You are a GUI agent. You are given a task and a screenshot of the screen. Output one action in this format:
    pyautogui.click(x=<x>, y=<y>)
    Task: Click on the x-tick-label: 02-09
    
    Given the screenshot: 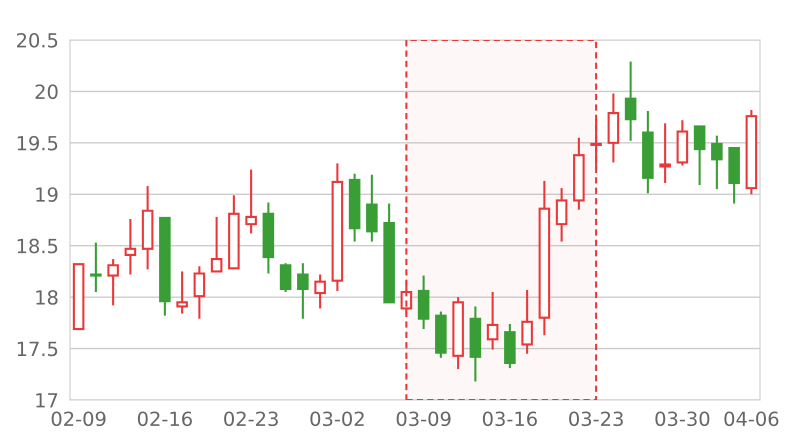 What is the action you would take?
    pyautogui.click(x=79, y=418)
    